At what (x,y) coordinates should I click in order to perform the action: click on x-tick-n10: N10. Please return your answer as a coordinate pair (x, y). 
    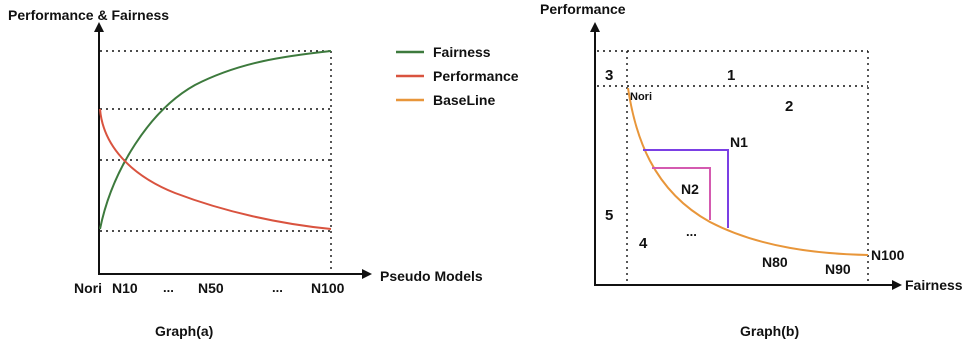
    Looking at the image, I should click on (125, 288).